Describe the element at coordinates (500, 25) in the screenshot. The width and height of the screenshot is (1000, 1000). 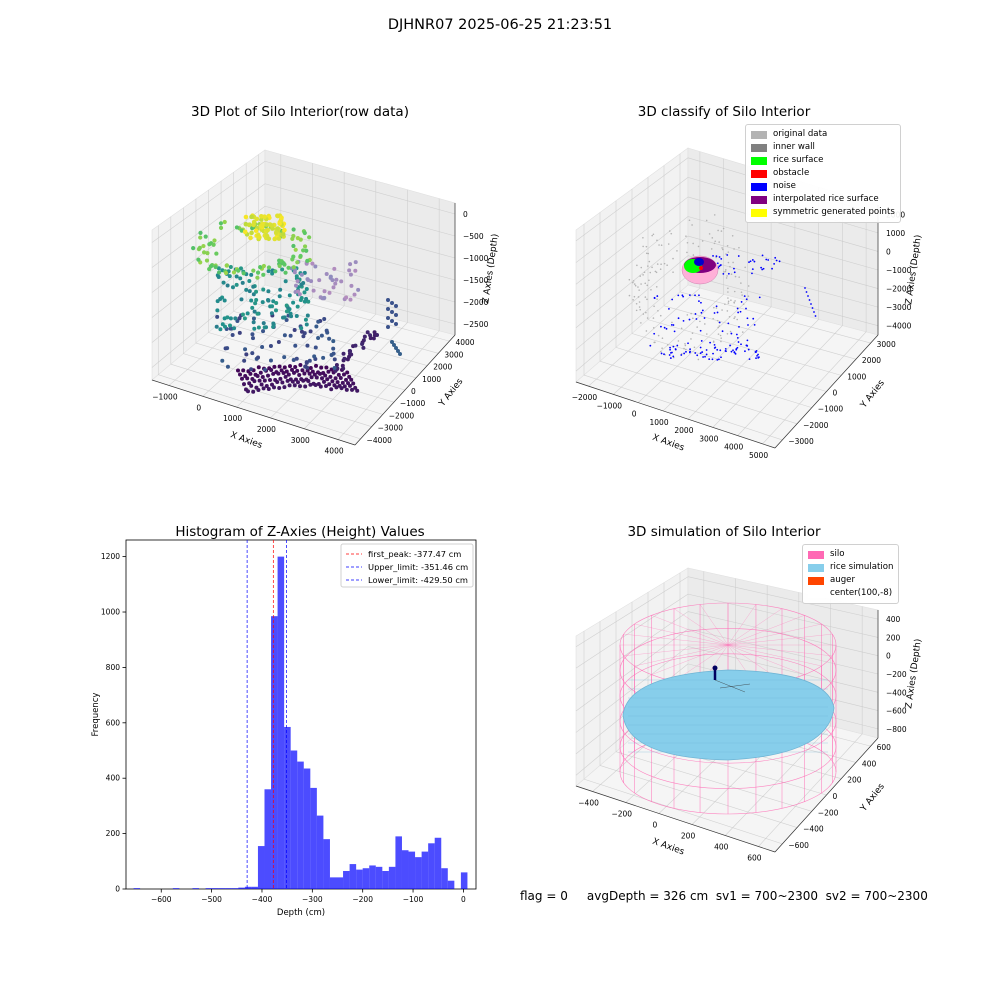
I see `figure-title: DJHNR07 2025-06-25 21:23:51` at that location.